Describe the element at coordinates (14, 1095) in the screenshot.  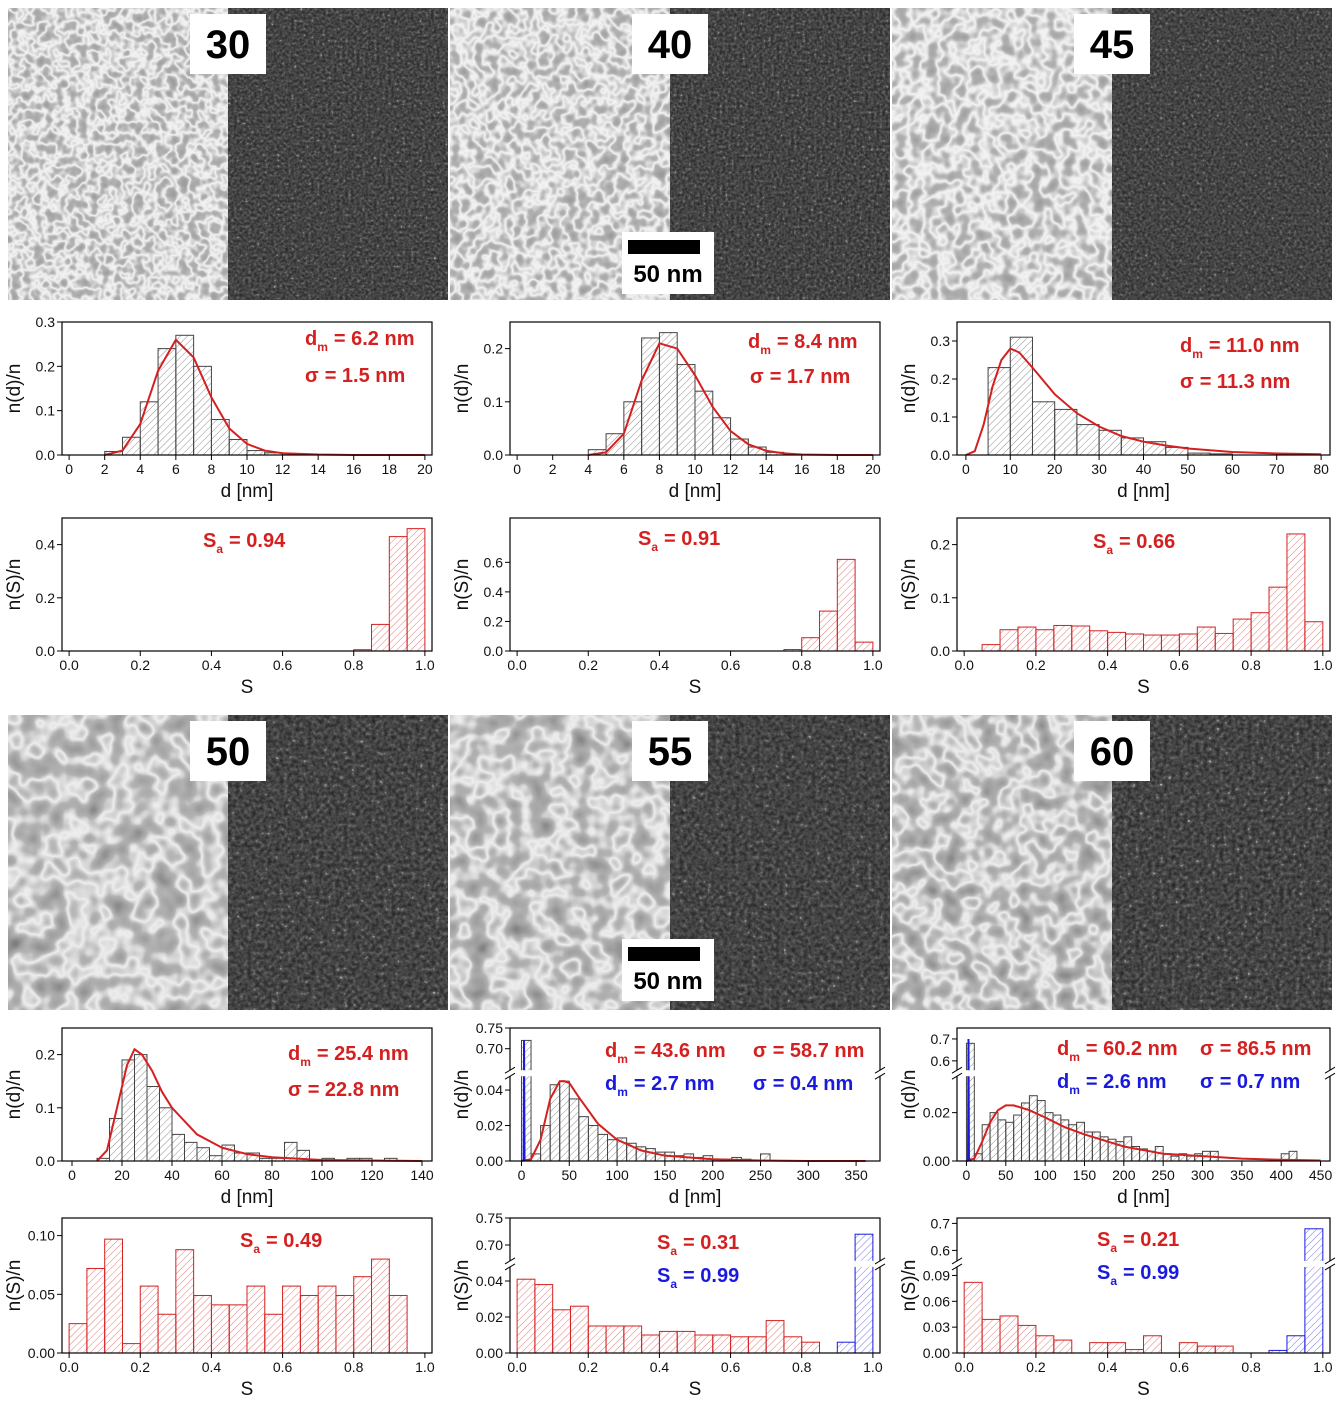
I see `y-axis-label: n(d)/n` at that location.